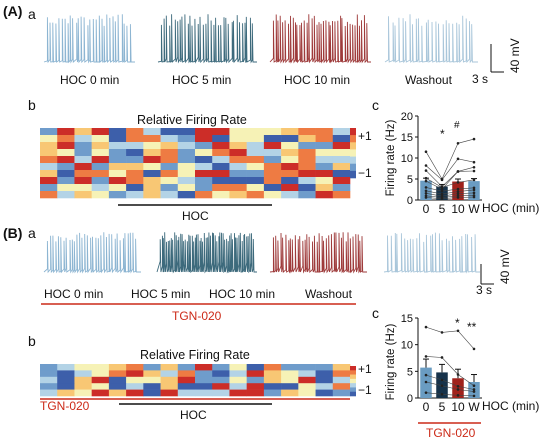  What do you see at coordinates (365, 390) in the screenshot?
I see `colorbar-b-bottom: −1` at bounding box center [365, 390].